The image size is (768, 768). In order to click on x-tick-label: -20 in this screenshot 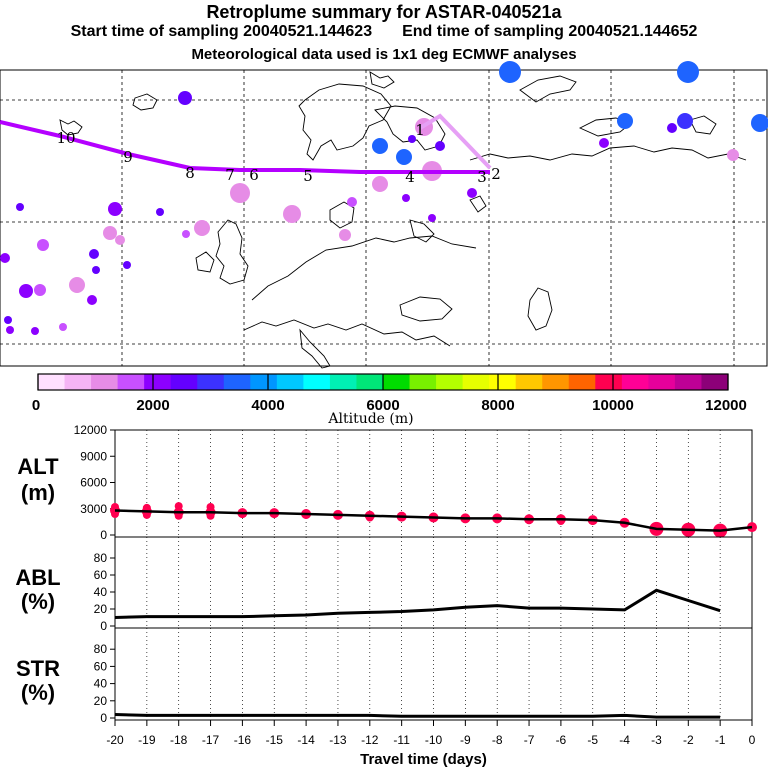, I will do `click(115, 740)`.